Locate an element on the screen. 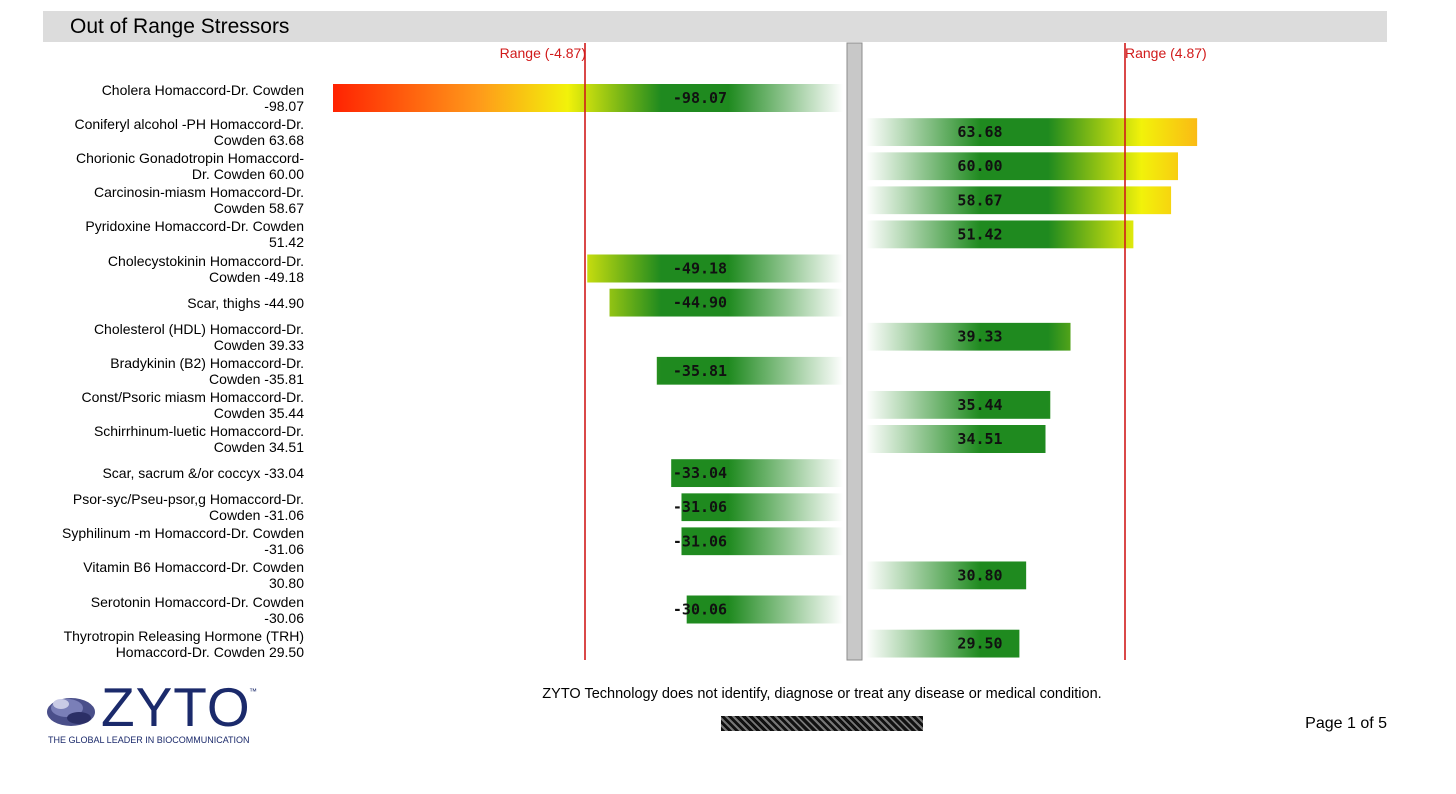  data-label: 60.00 is located at coordinates (979, 166).